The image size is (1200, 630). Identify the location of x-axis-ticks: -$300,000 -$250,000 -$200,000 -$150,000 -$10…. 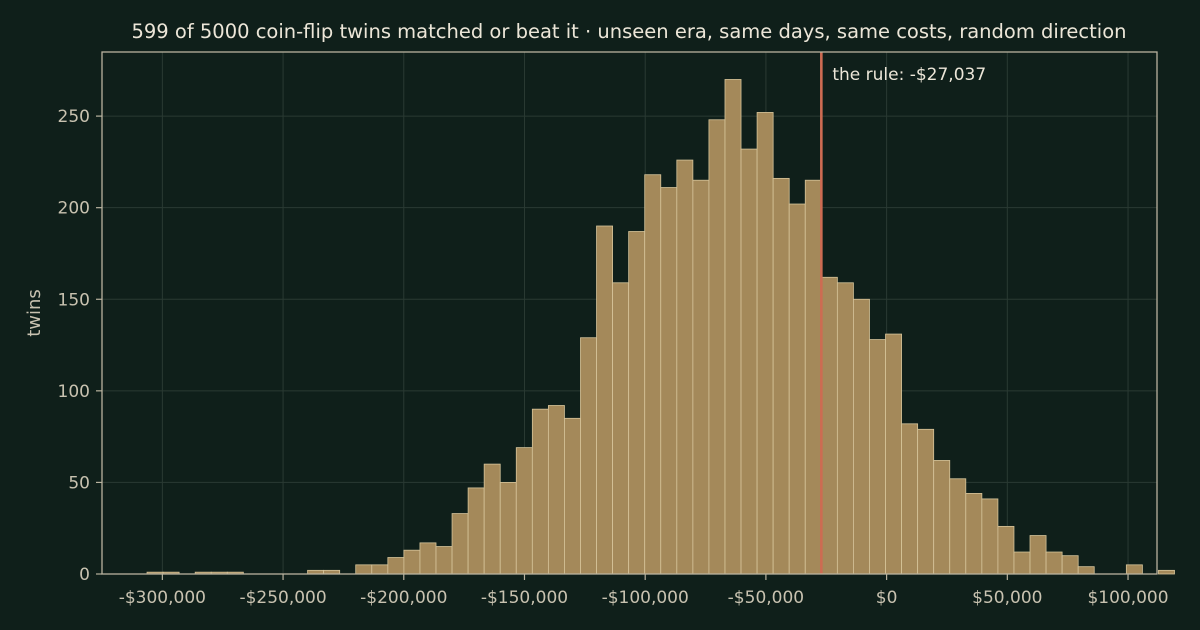
(644, 591).